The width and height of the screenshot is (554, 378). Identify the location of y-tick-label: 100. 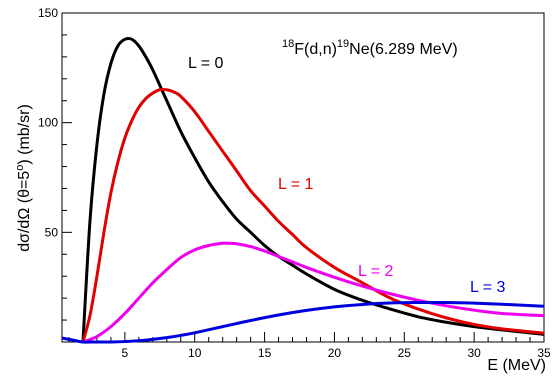
(48, 123).